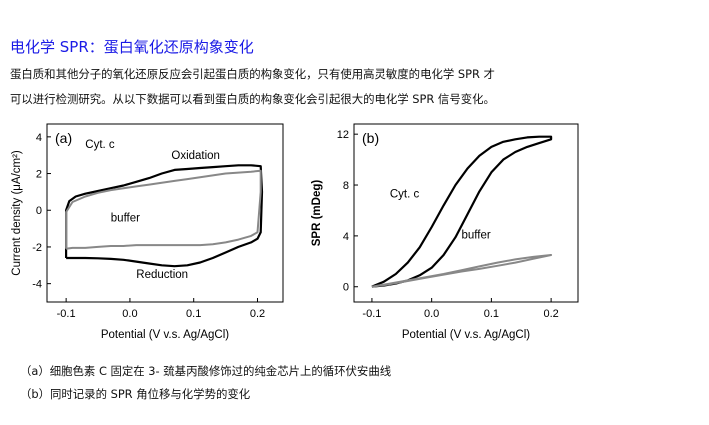 This screenshot has height=425, width=709. What do you see at coordinates (346, 186) in the screenshot?
I see `y-tick-label: 8` at bounding box center [346, 186].